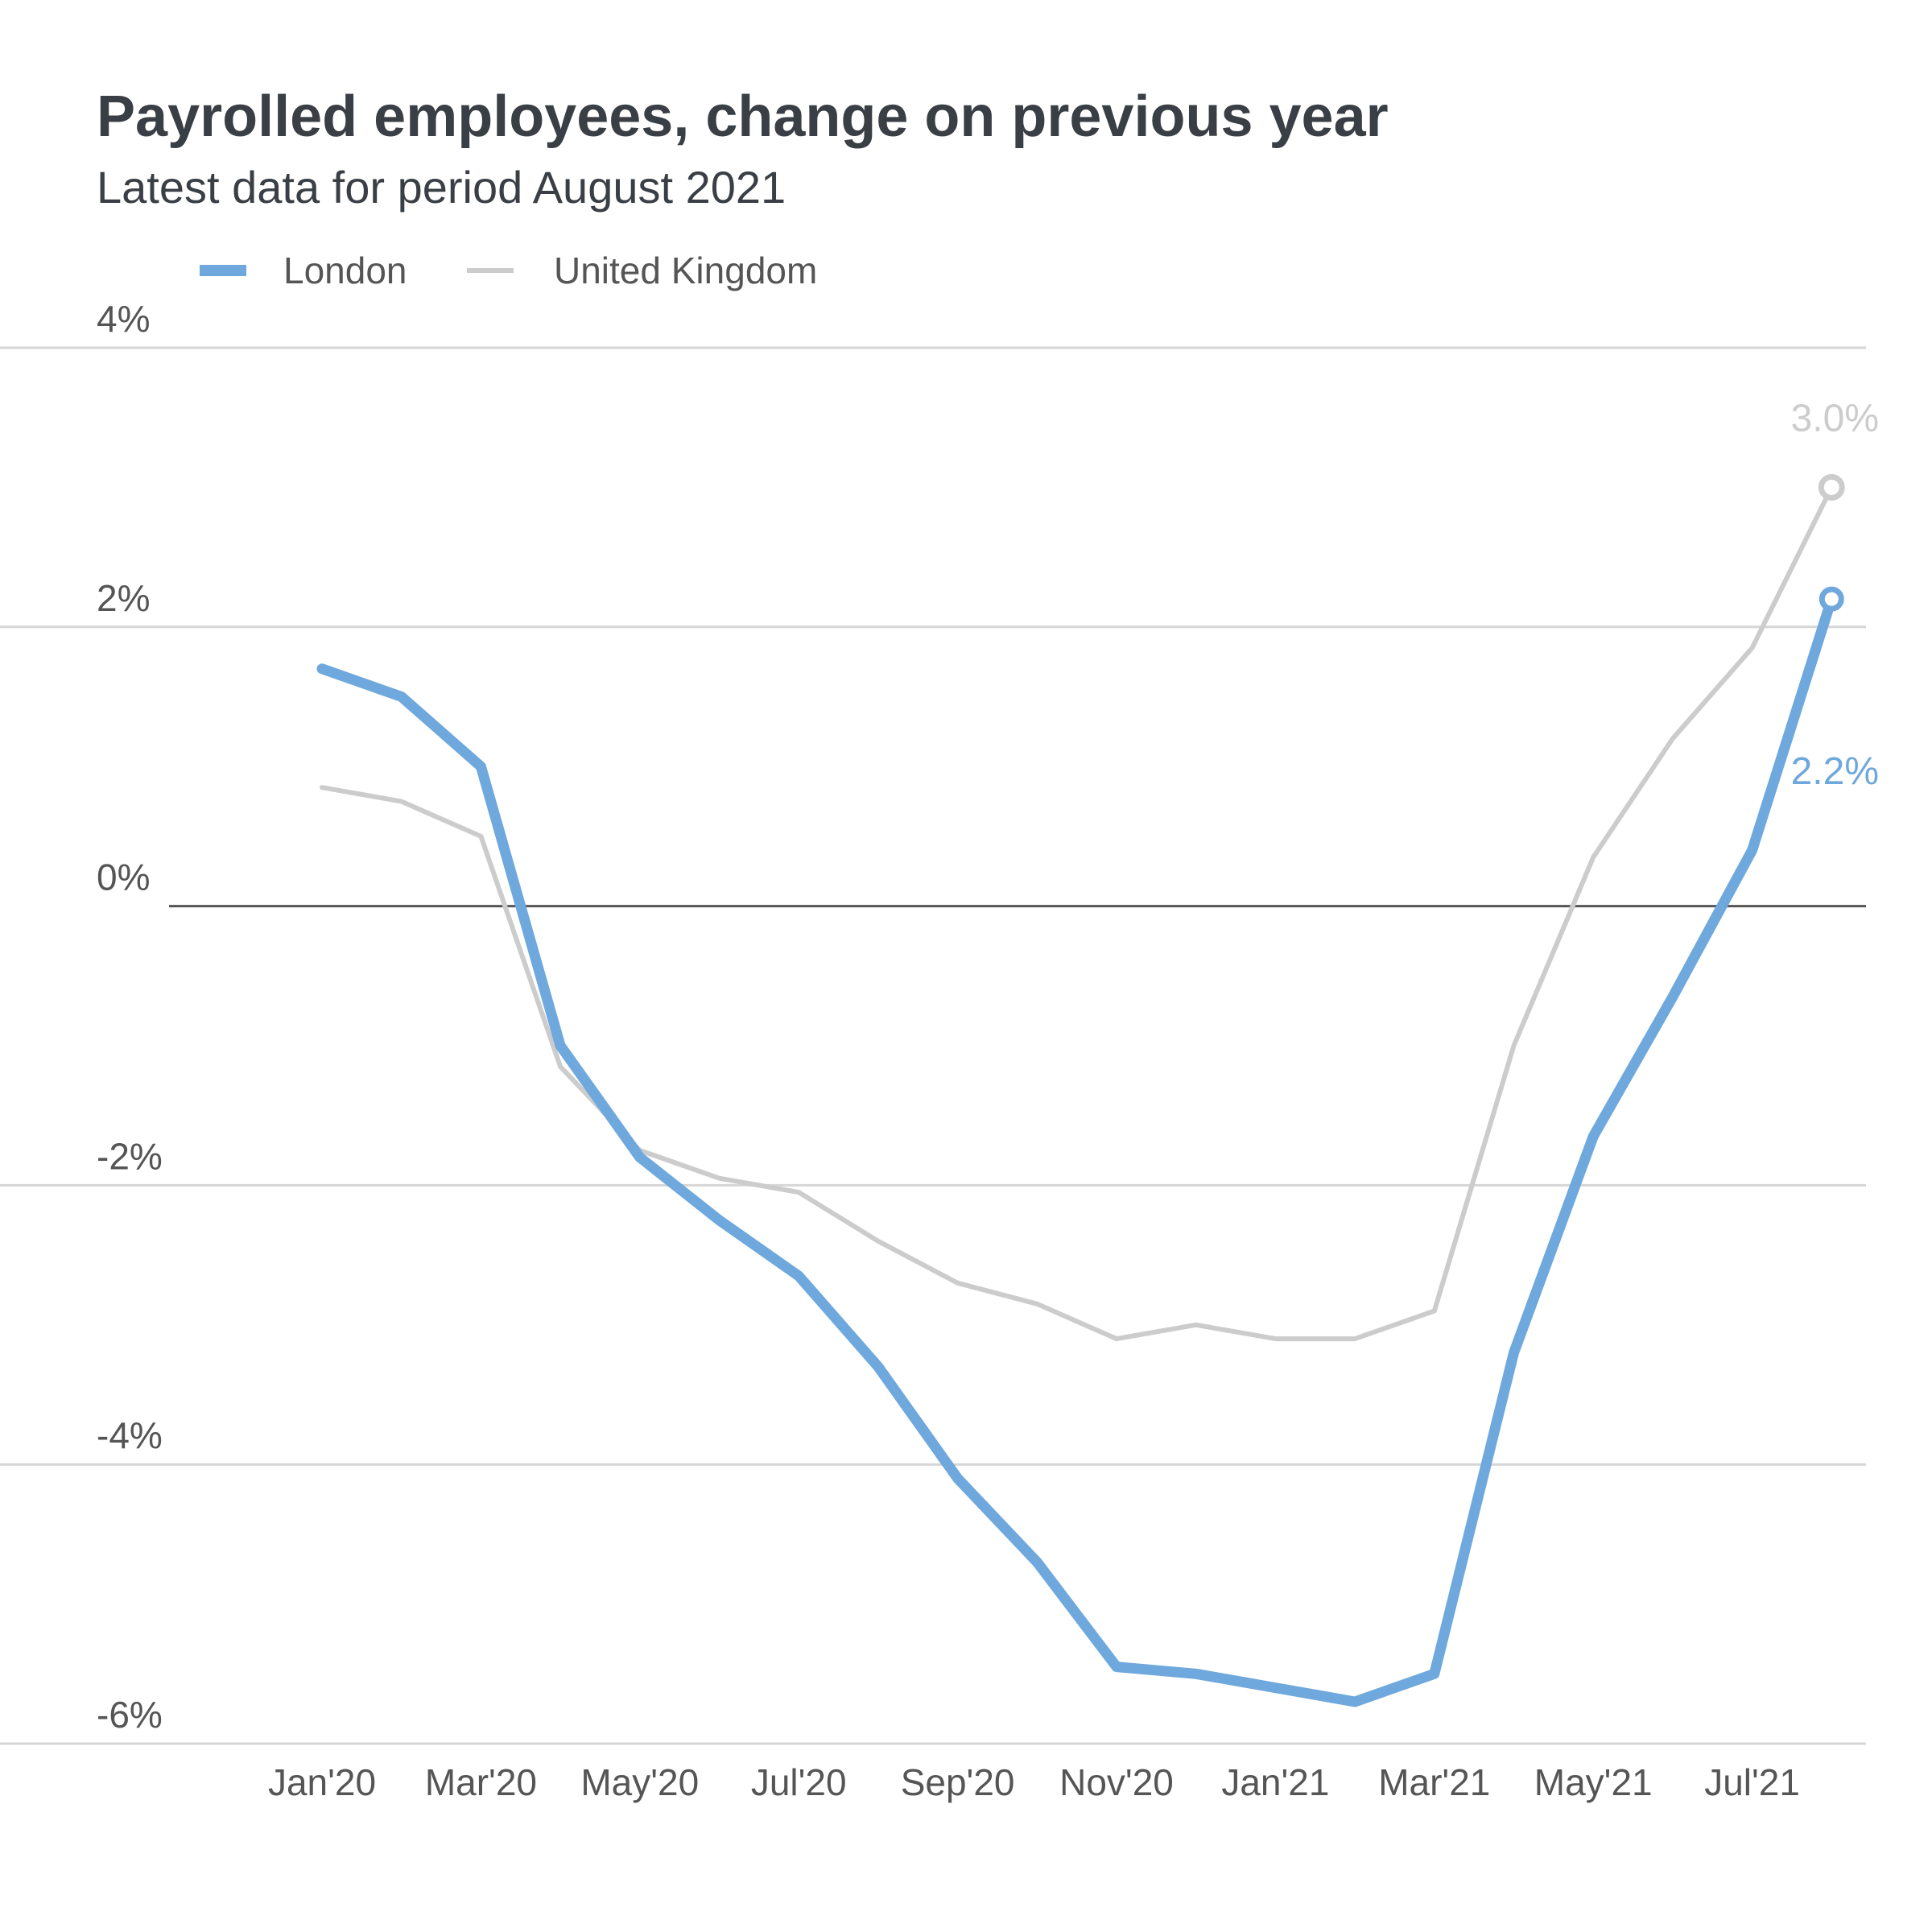  Describe the element at coordinates (123, 319) in the screenshot. I see `y-tick-label: 4%` at that location.